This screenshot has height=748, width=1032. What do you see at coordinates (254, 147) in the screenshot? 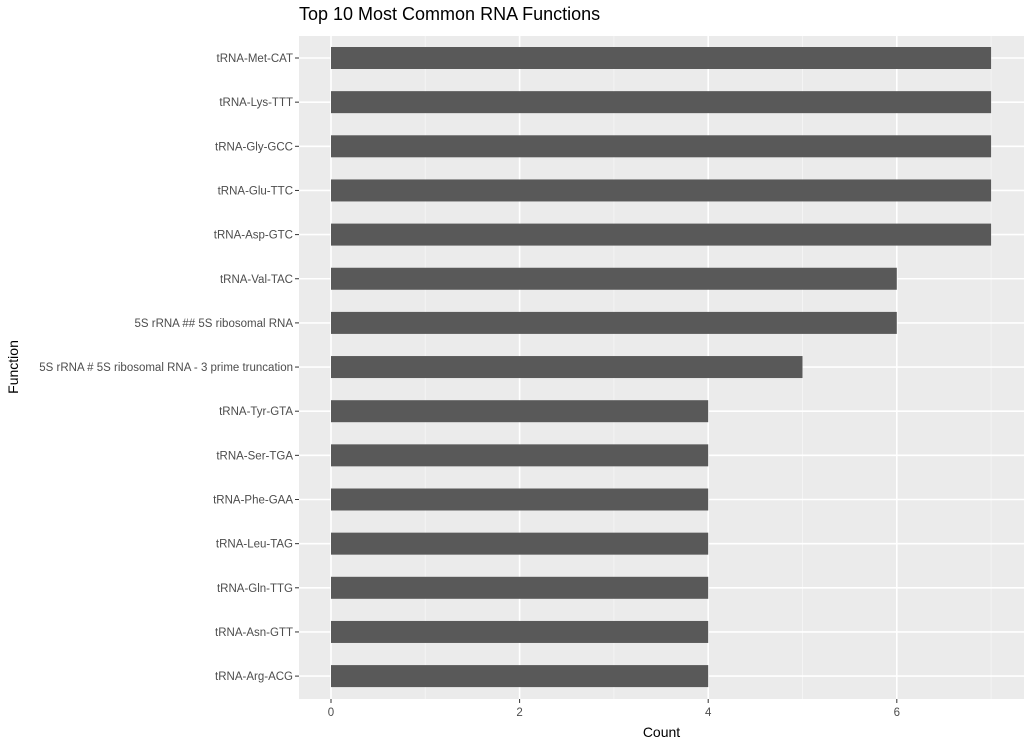
I see `y-tick-label: tRNA-Gly-GCC` at bounding box center [254, 147].